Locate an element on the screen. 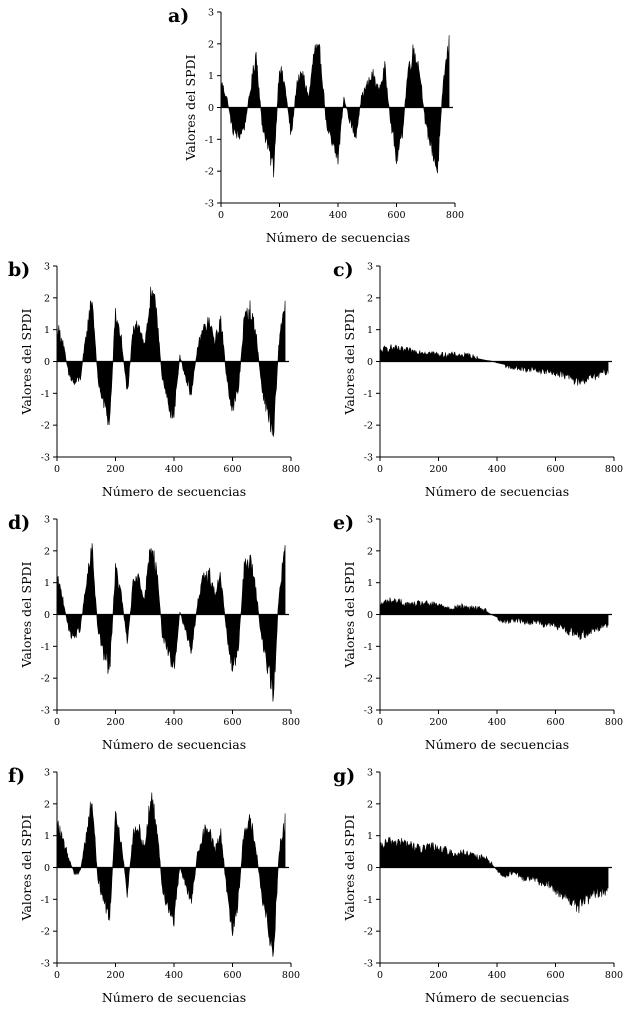  panel-label: a) is located at coordinates (178, 16).